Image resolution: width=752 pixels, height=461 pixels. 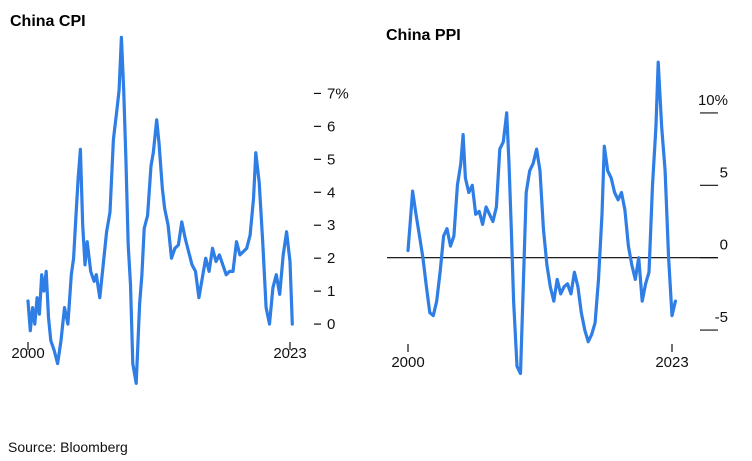 I want to click on cpi-chart-title: China CPI, so click(x=48, y=21).